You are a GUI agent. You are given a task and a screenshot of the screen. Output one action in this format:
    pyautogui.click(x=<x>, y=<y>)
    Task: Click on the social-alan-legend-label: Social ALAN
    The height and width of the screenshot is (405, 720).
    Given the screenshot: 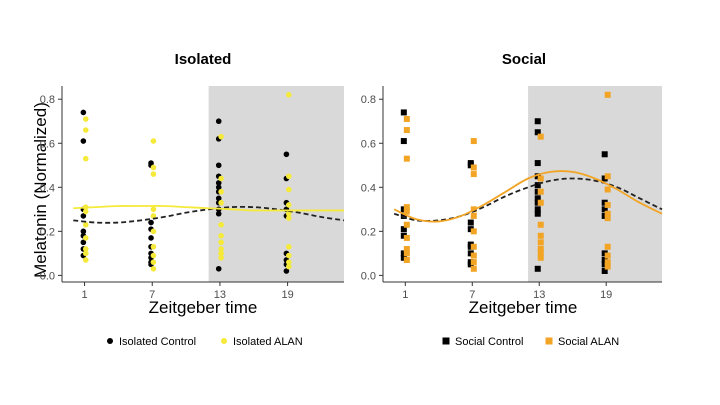 What is the action you would take?
    pyautogui.click(x=588, y=342)
    